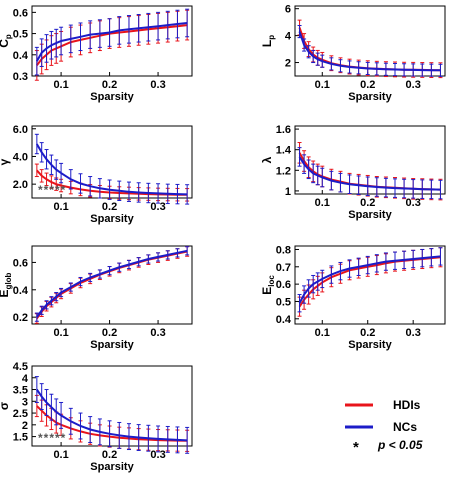 Image resolution: width=474 pixels, height=479 pixels. Describe the element at coordinates (267, 43) in the screenshot. I see `y-axis-label-main: L` at that location.